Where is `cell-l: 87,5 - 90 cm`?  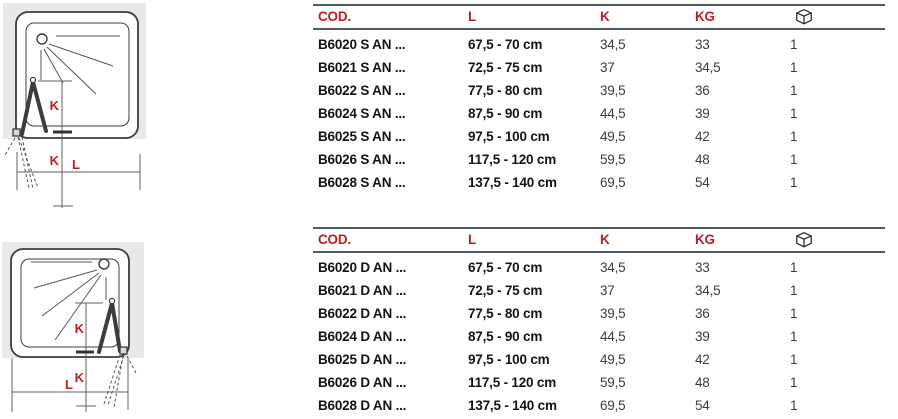 cell-l: 87,5 - 90 cm is located at coordinates (505, 113).